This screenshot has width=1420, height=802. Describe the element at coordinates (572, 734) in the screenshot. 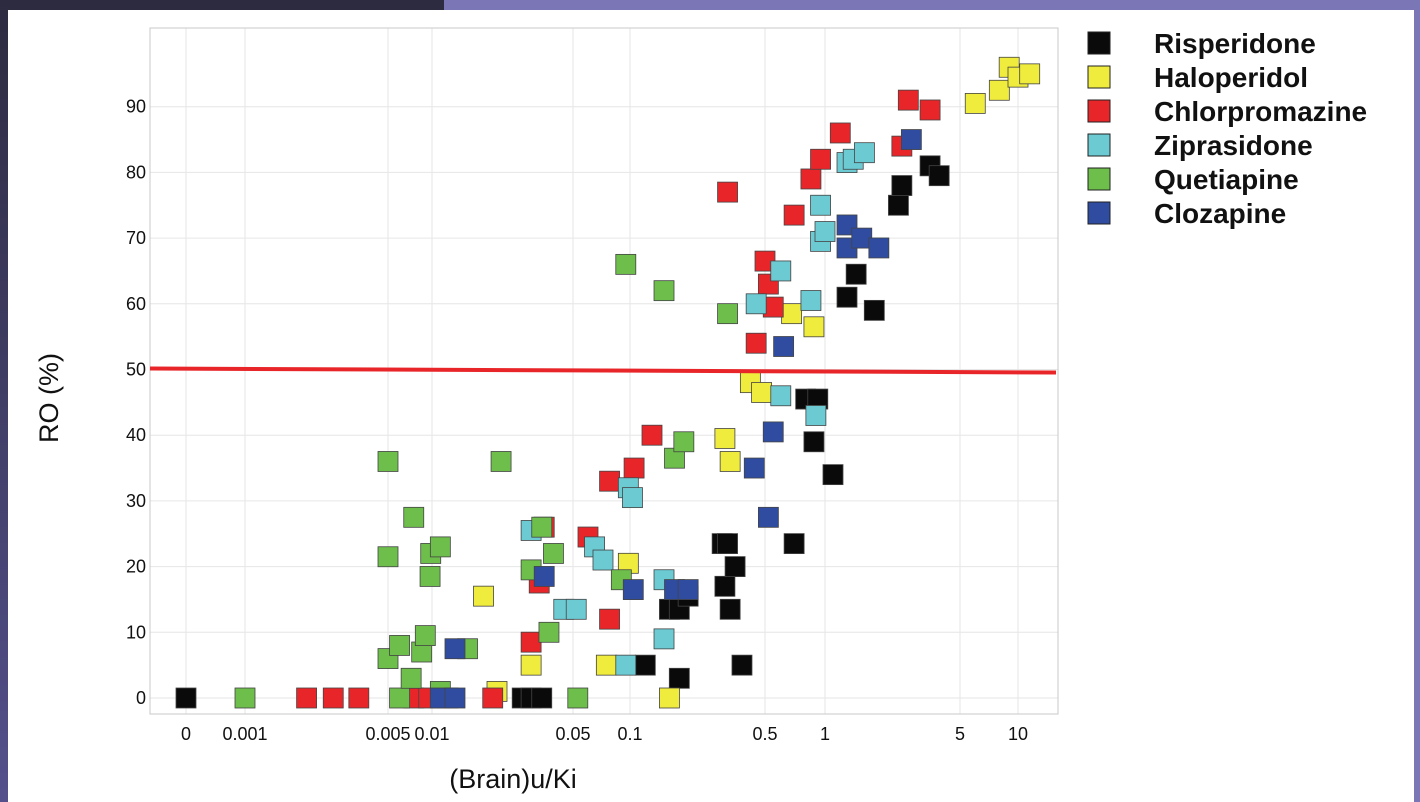

I see `x-tick-label: 0.05` at that location.